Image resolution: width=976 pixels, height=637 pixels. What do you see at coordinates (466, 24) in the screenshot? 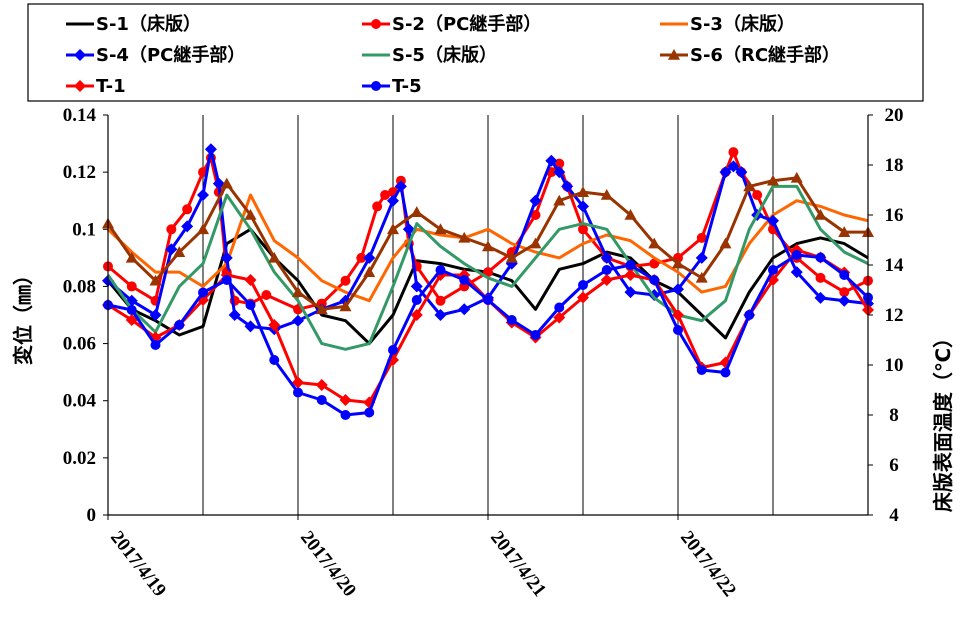
I see `legend-label: S-2（PC継手部）` at bounding box center [466, 24].